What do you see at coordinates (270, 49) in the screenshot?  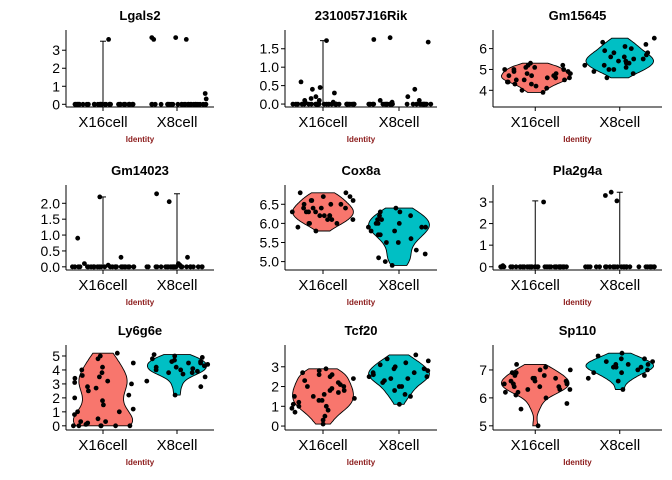 I see `y-tick-label: 1.5` at bounding box center [270, 49].